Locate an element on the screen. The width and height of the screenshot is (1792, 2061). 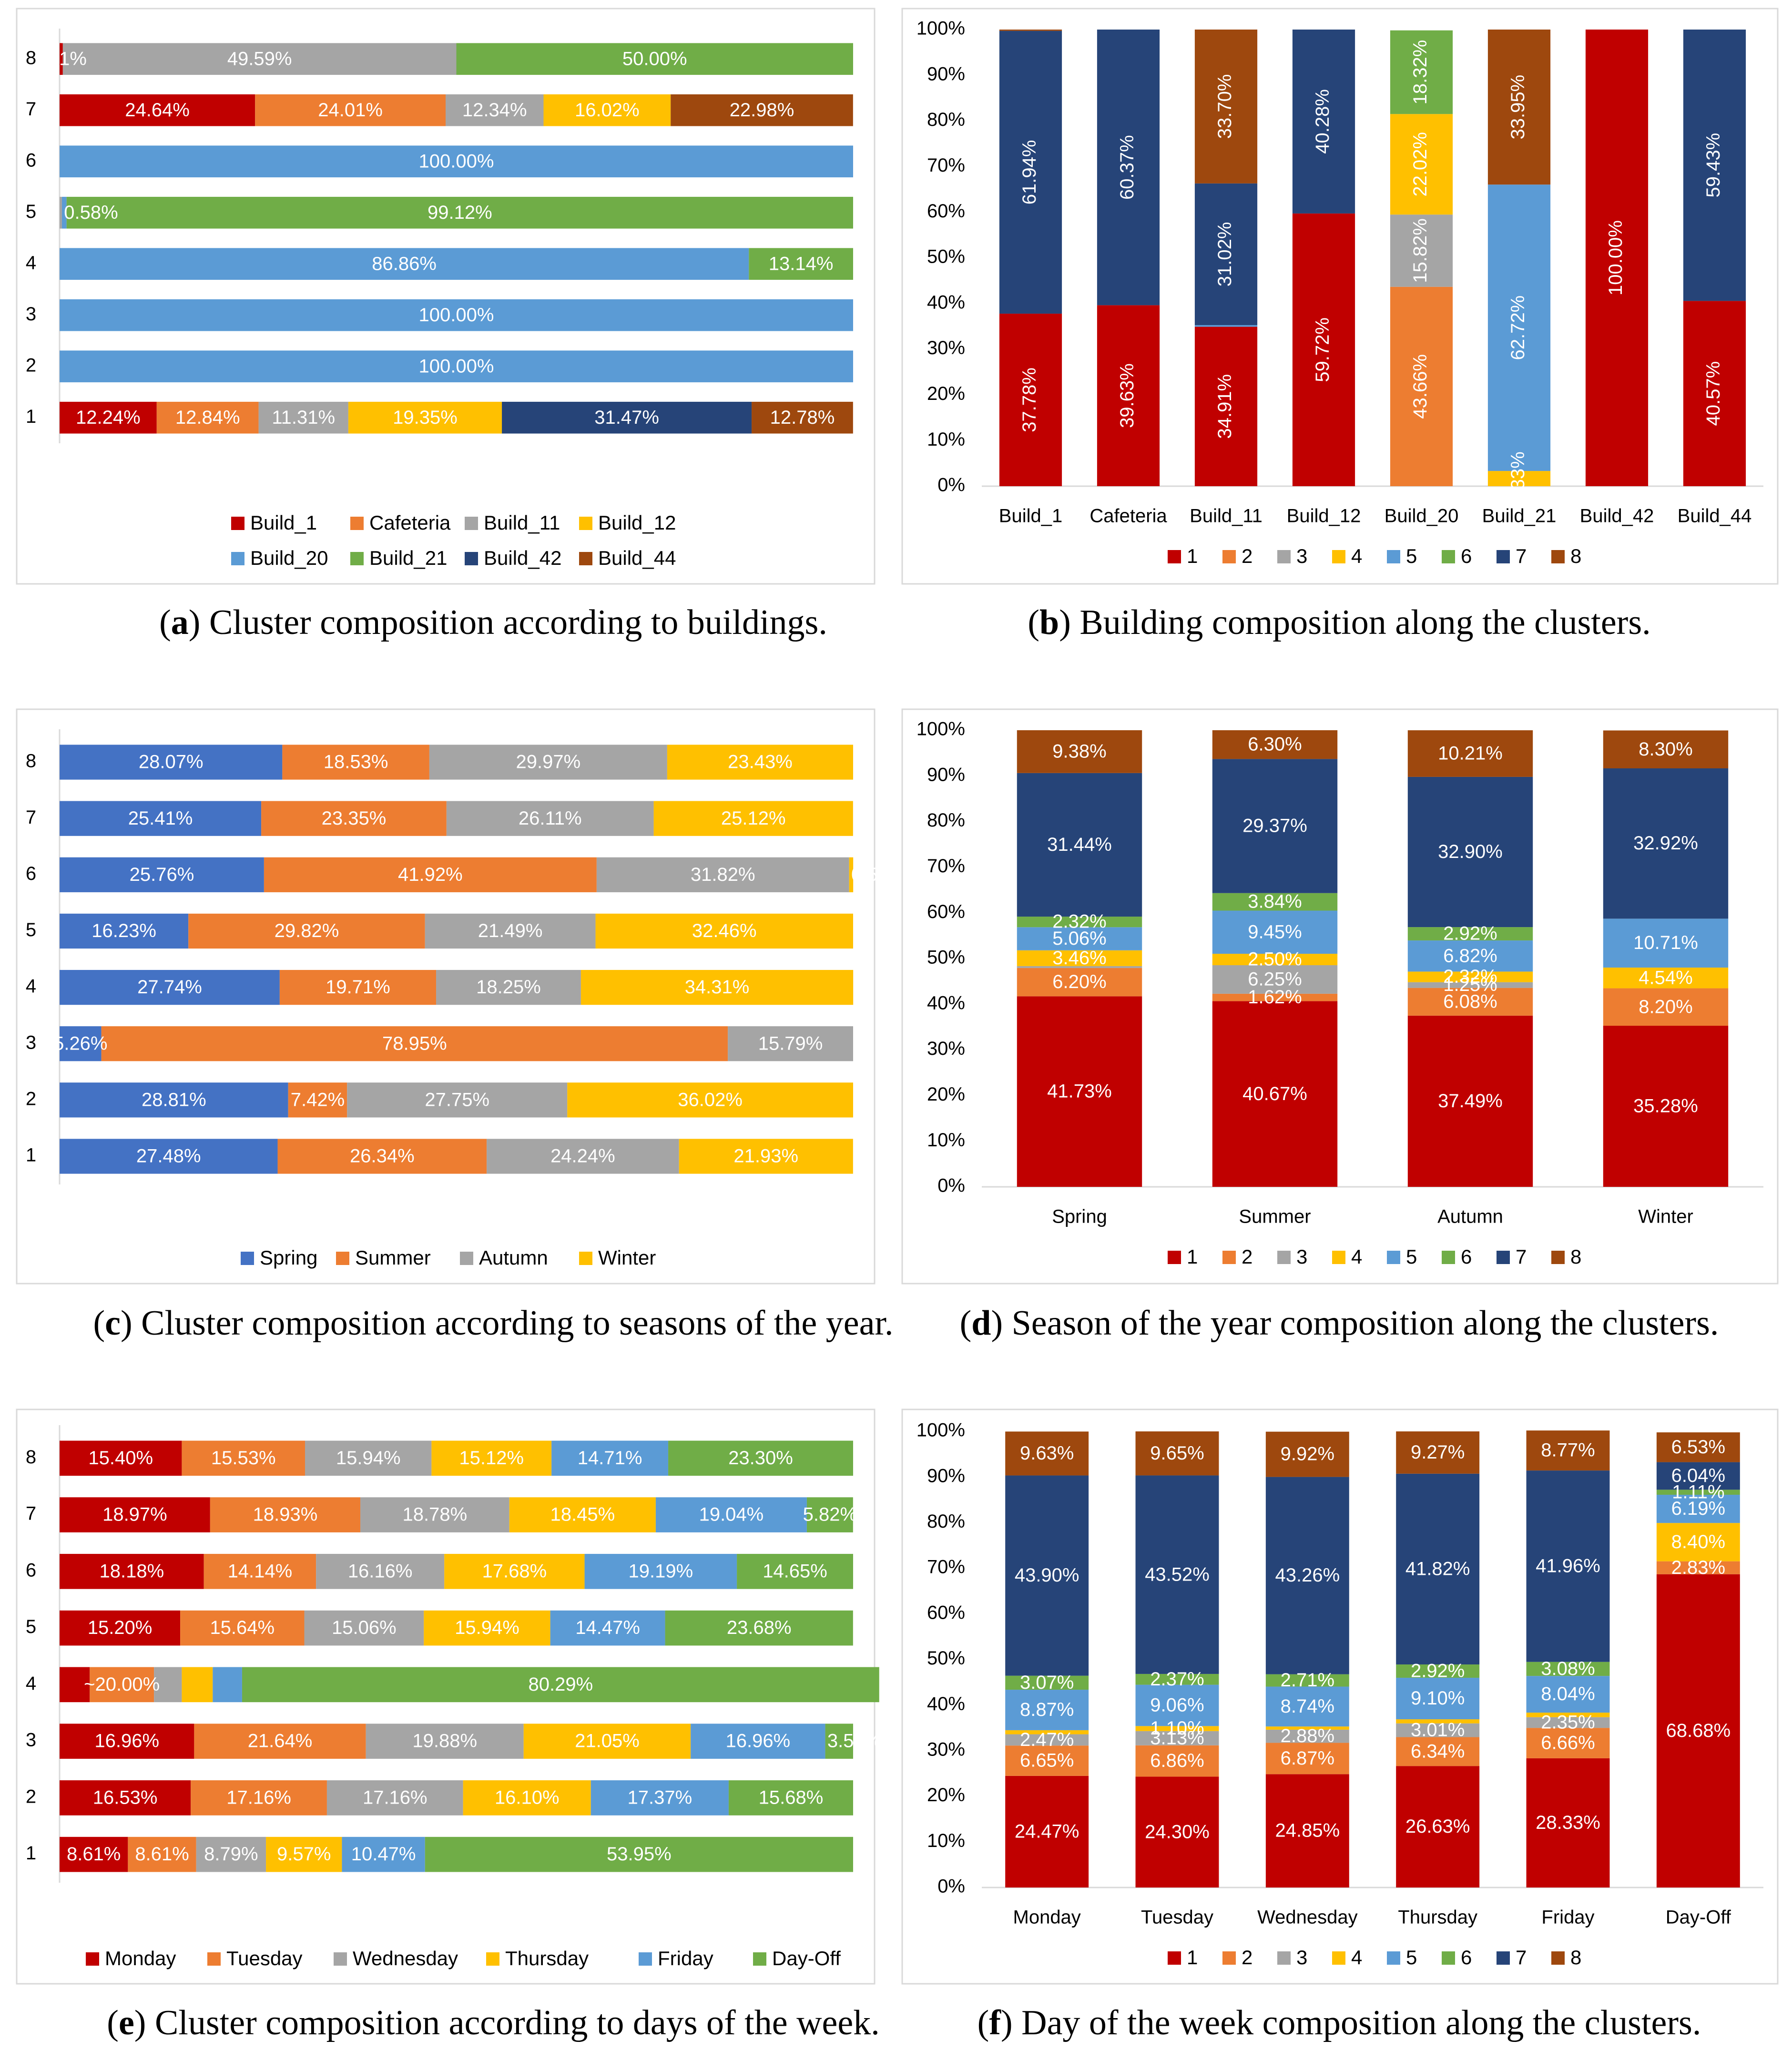
legend-label: 1 is located at coordinates (1192, 556).